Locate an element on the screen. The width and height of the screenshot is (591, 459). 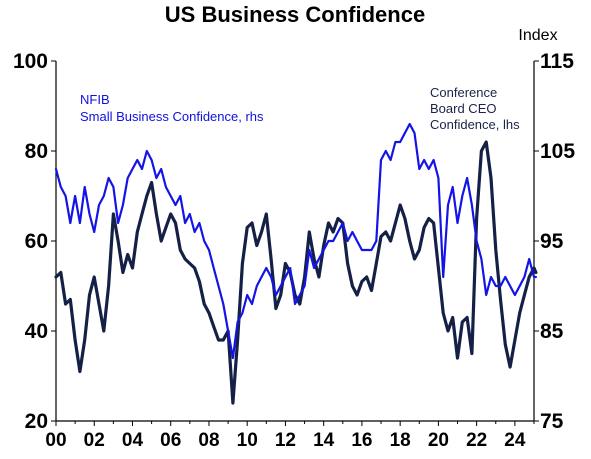
x-tick-label: 02 is located at coordinates (94, 440).